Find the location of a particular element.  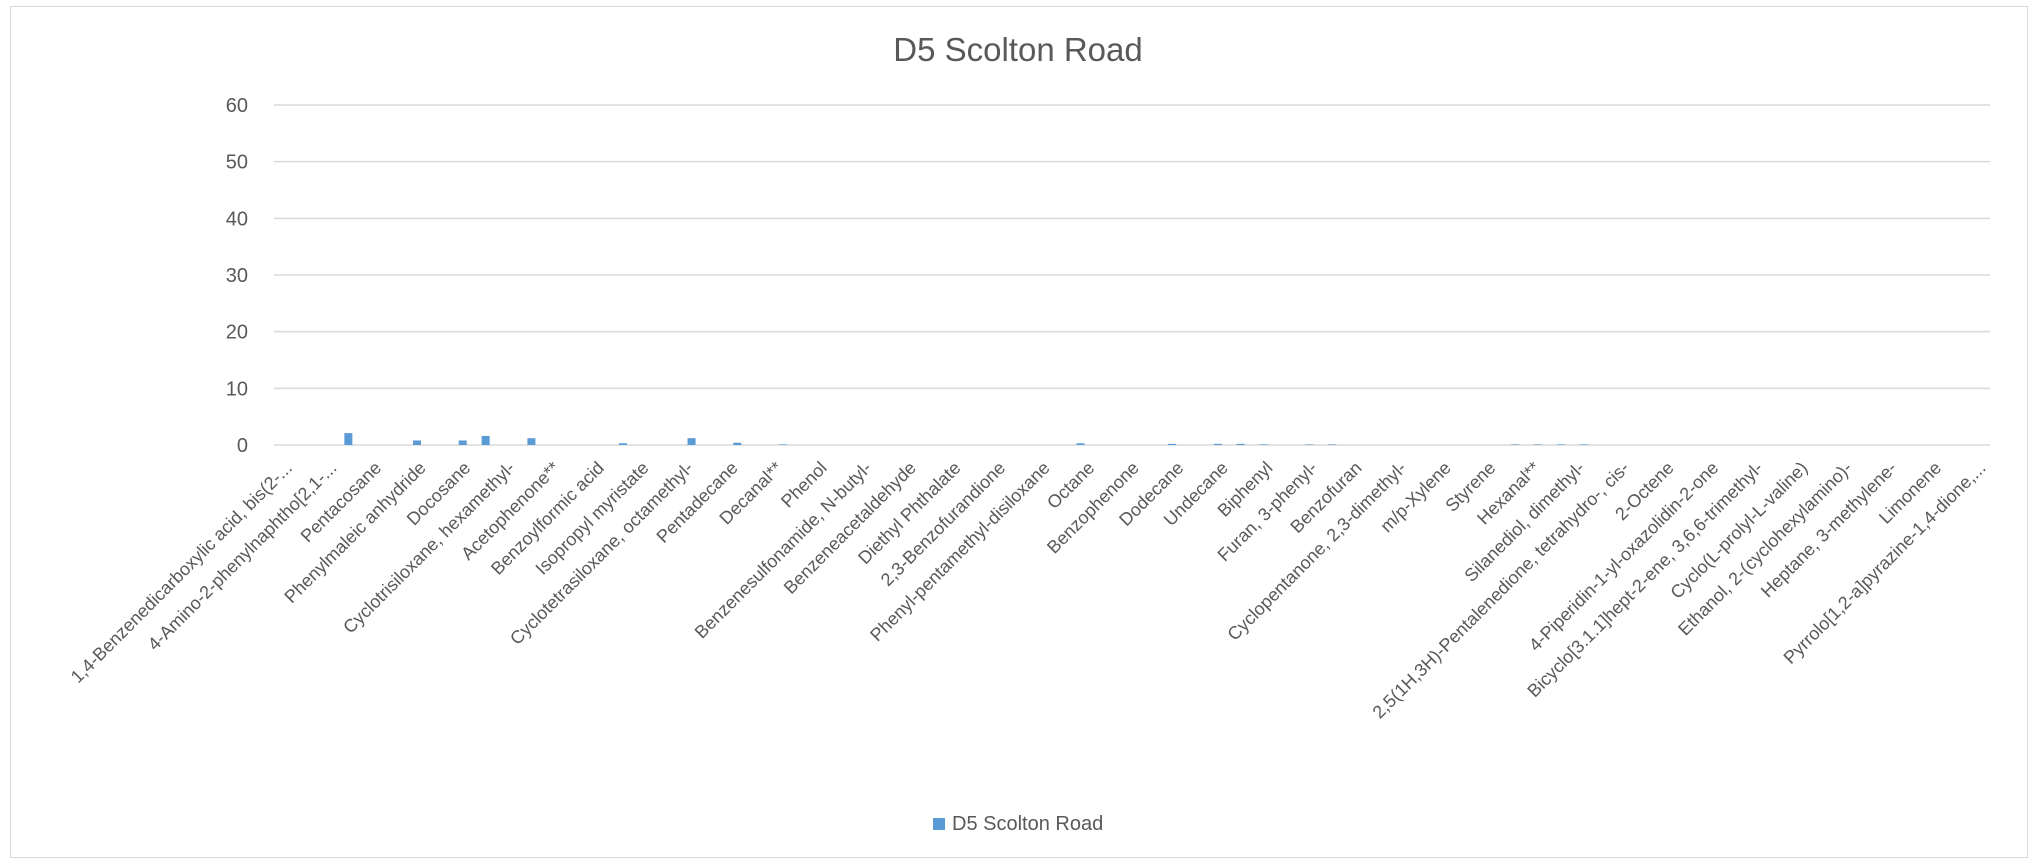

y-axis-ticks: 0 10 20 30 40 50 60 is located at coordinates (237, 276).